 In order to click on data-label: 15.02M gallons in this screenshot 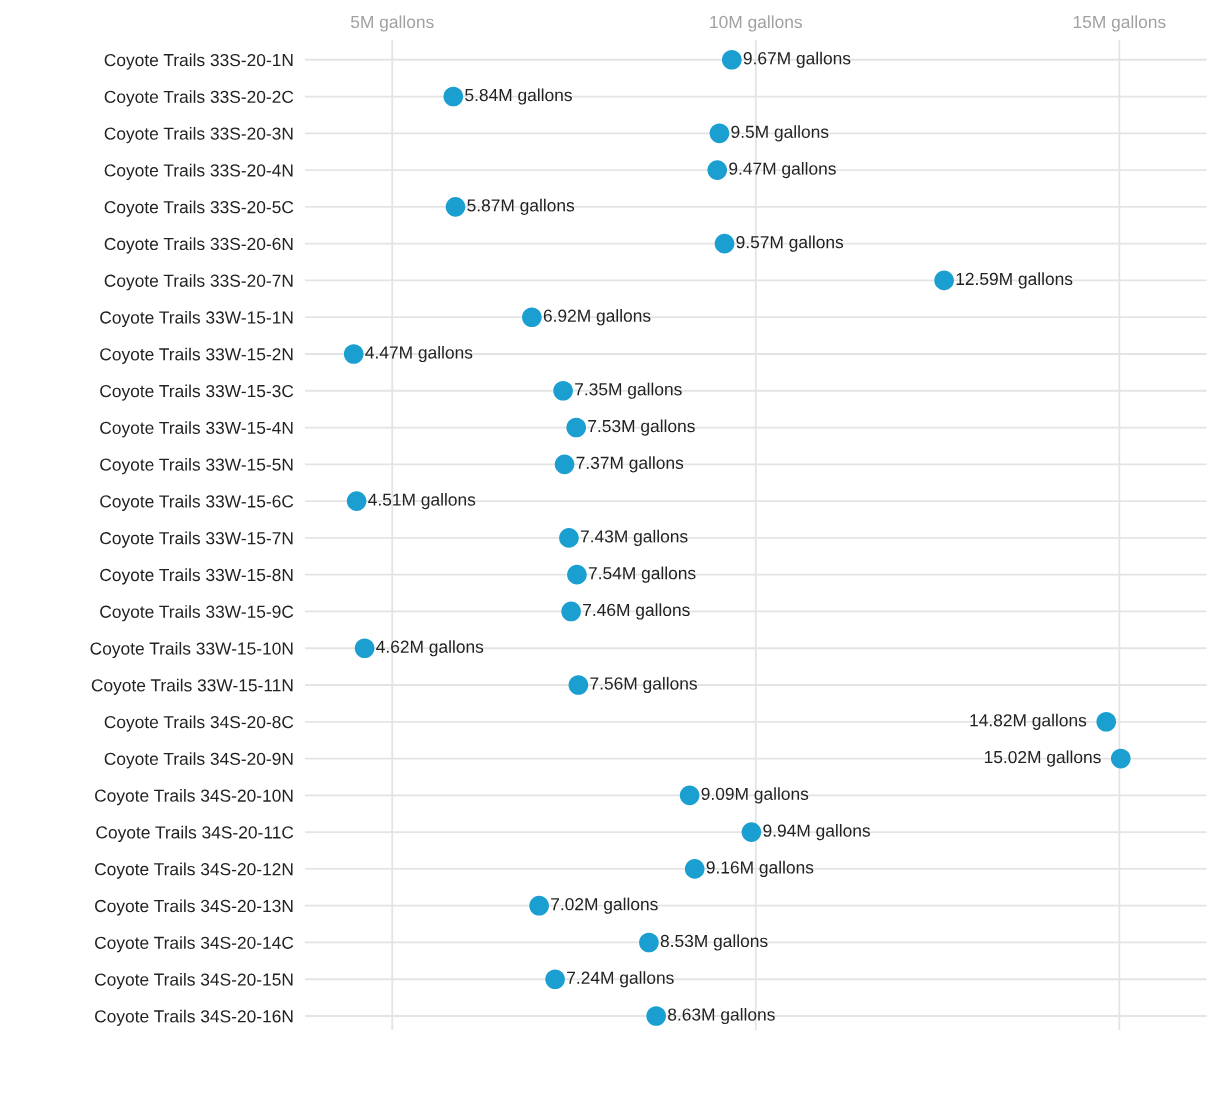, I will do `click(1042, 758)`.